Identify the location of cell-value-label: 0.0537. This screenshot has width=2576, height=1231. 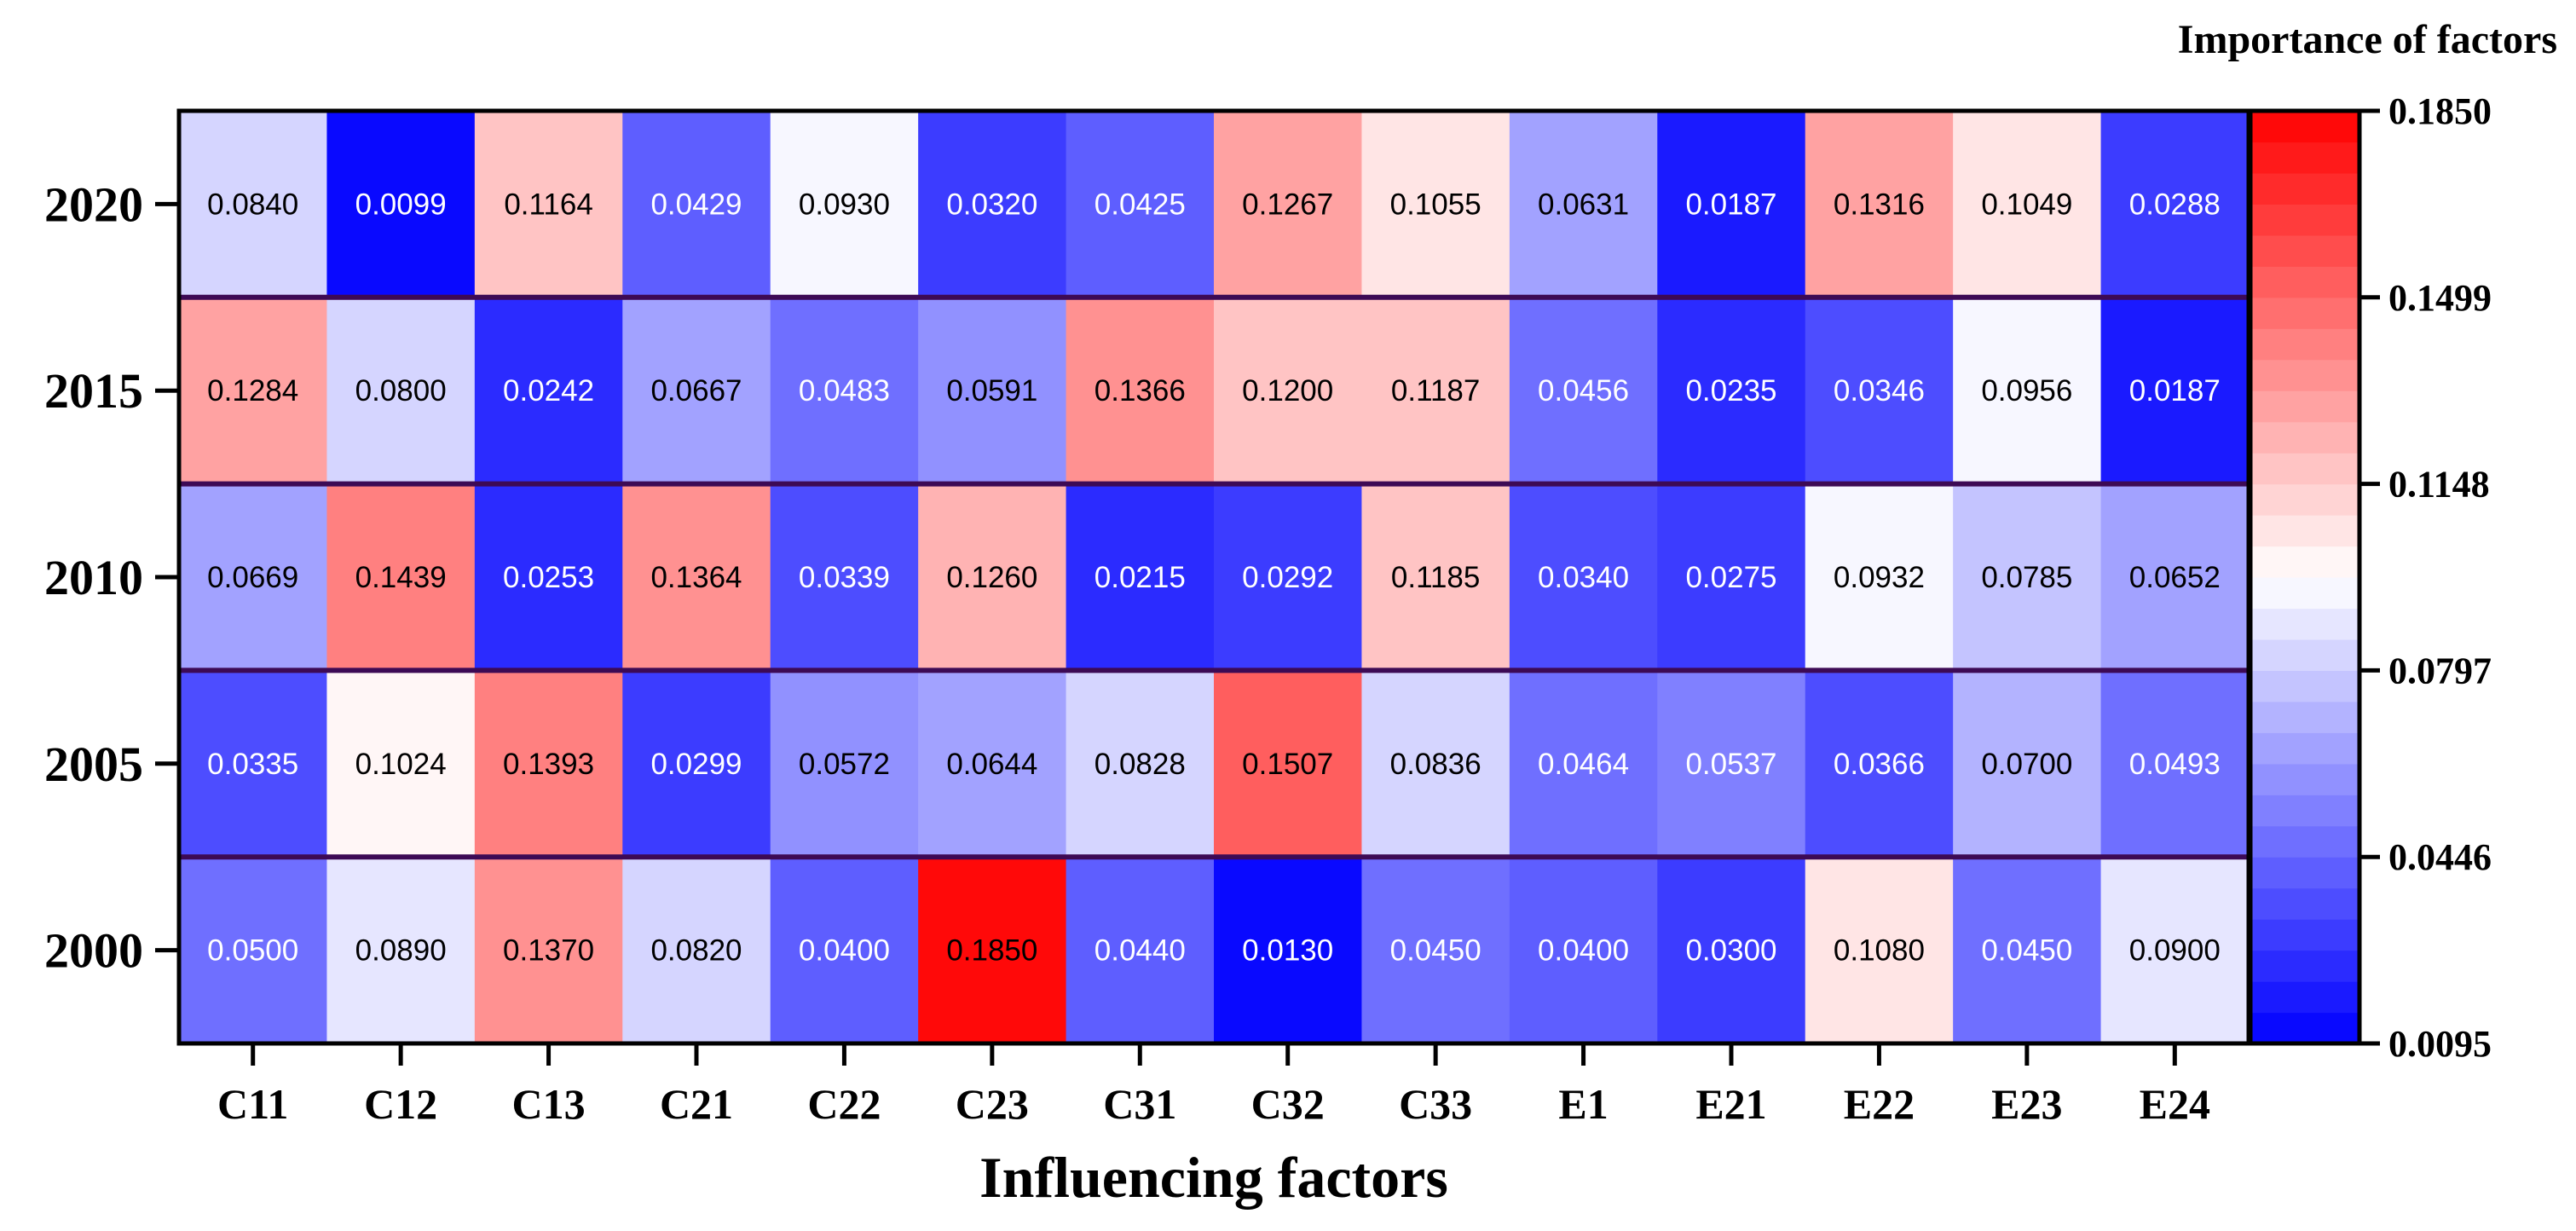
(1730, 764).